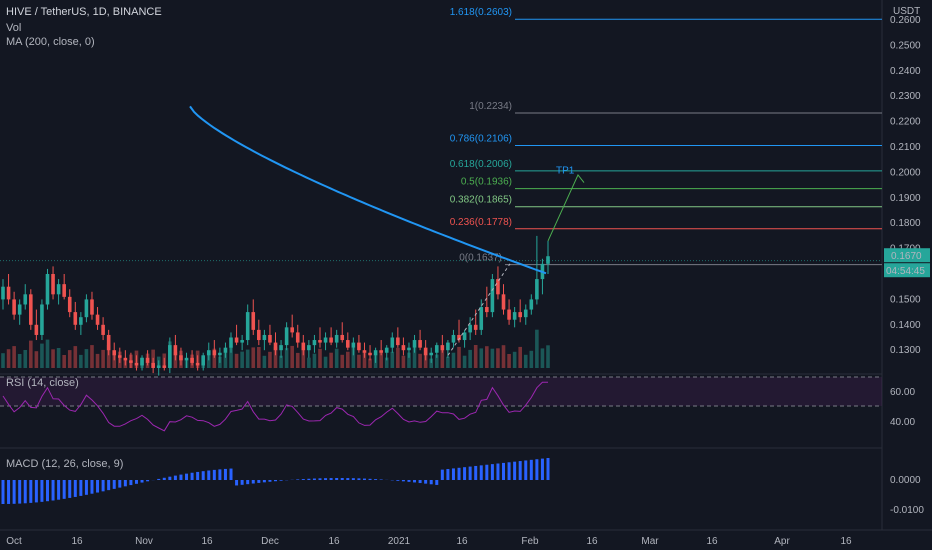  What do you see at coordinates (14, 28) in the screenshot?
I see `volume-legend: Vol` at bounding box center [14, 28].